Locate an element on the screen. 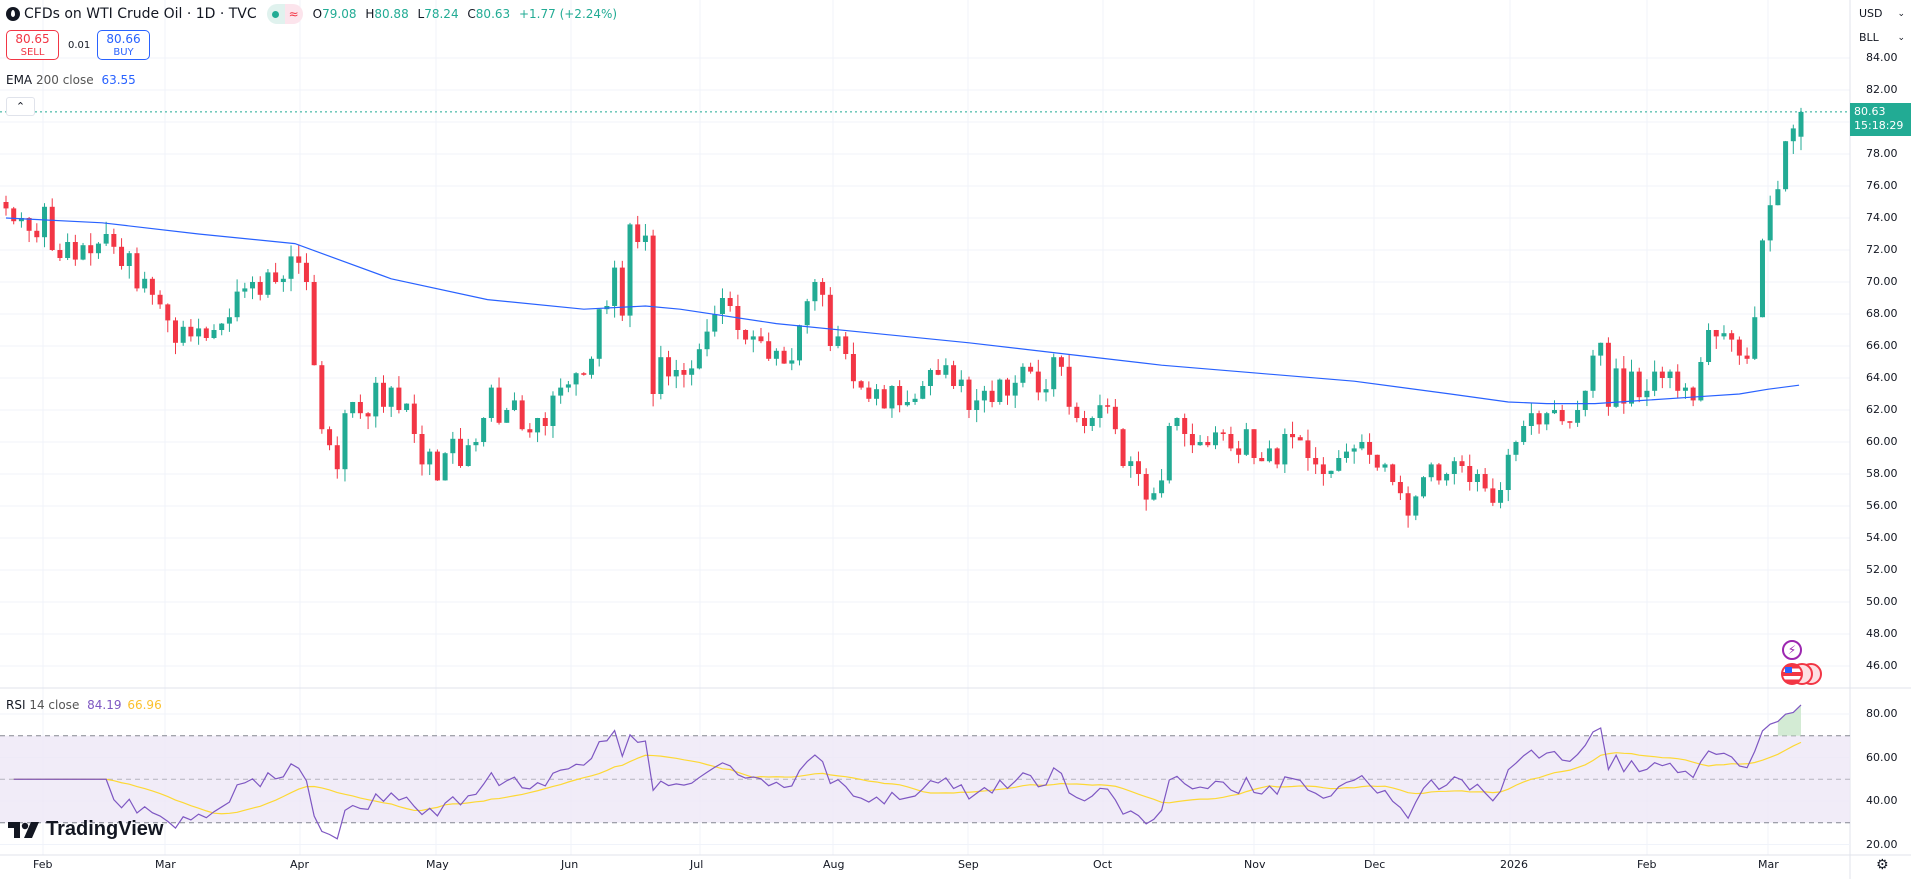 This screenshot has height=879, width=1911. time-tick: Dec is located at coordinates (1375, 864).